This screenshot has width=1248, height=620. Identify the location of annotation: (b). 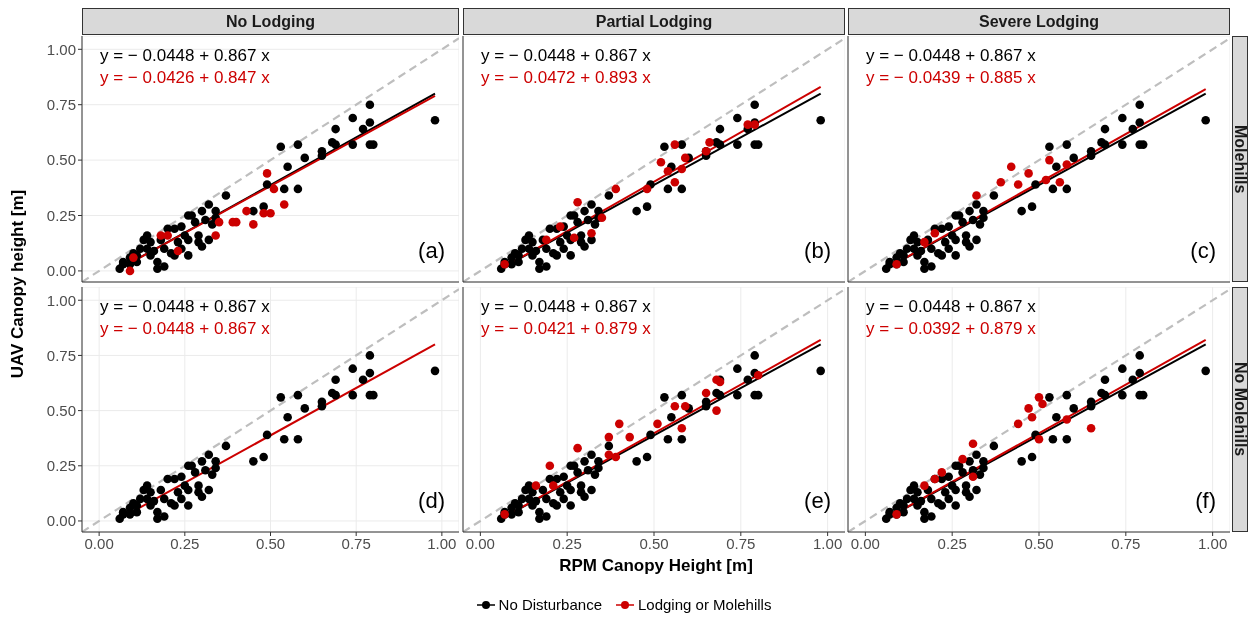
(817, 251).